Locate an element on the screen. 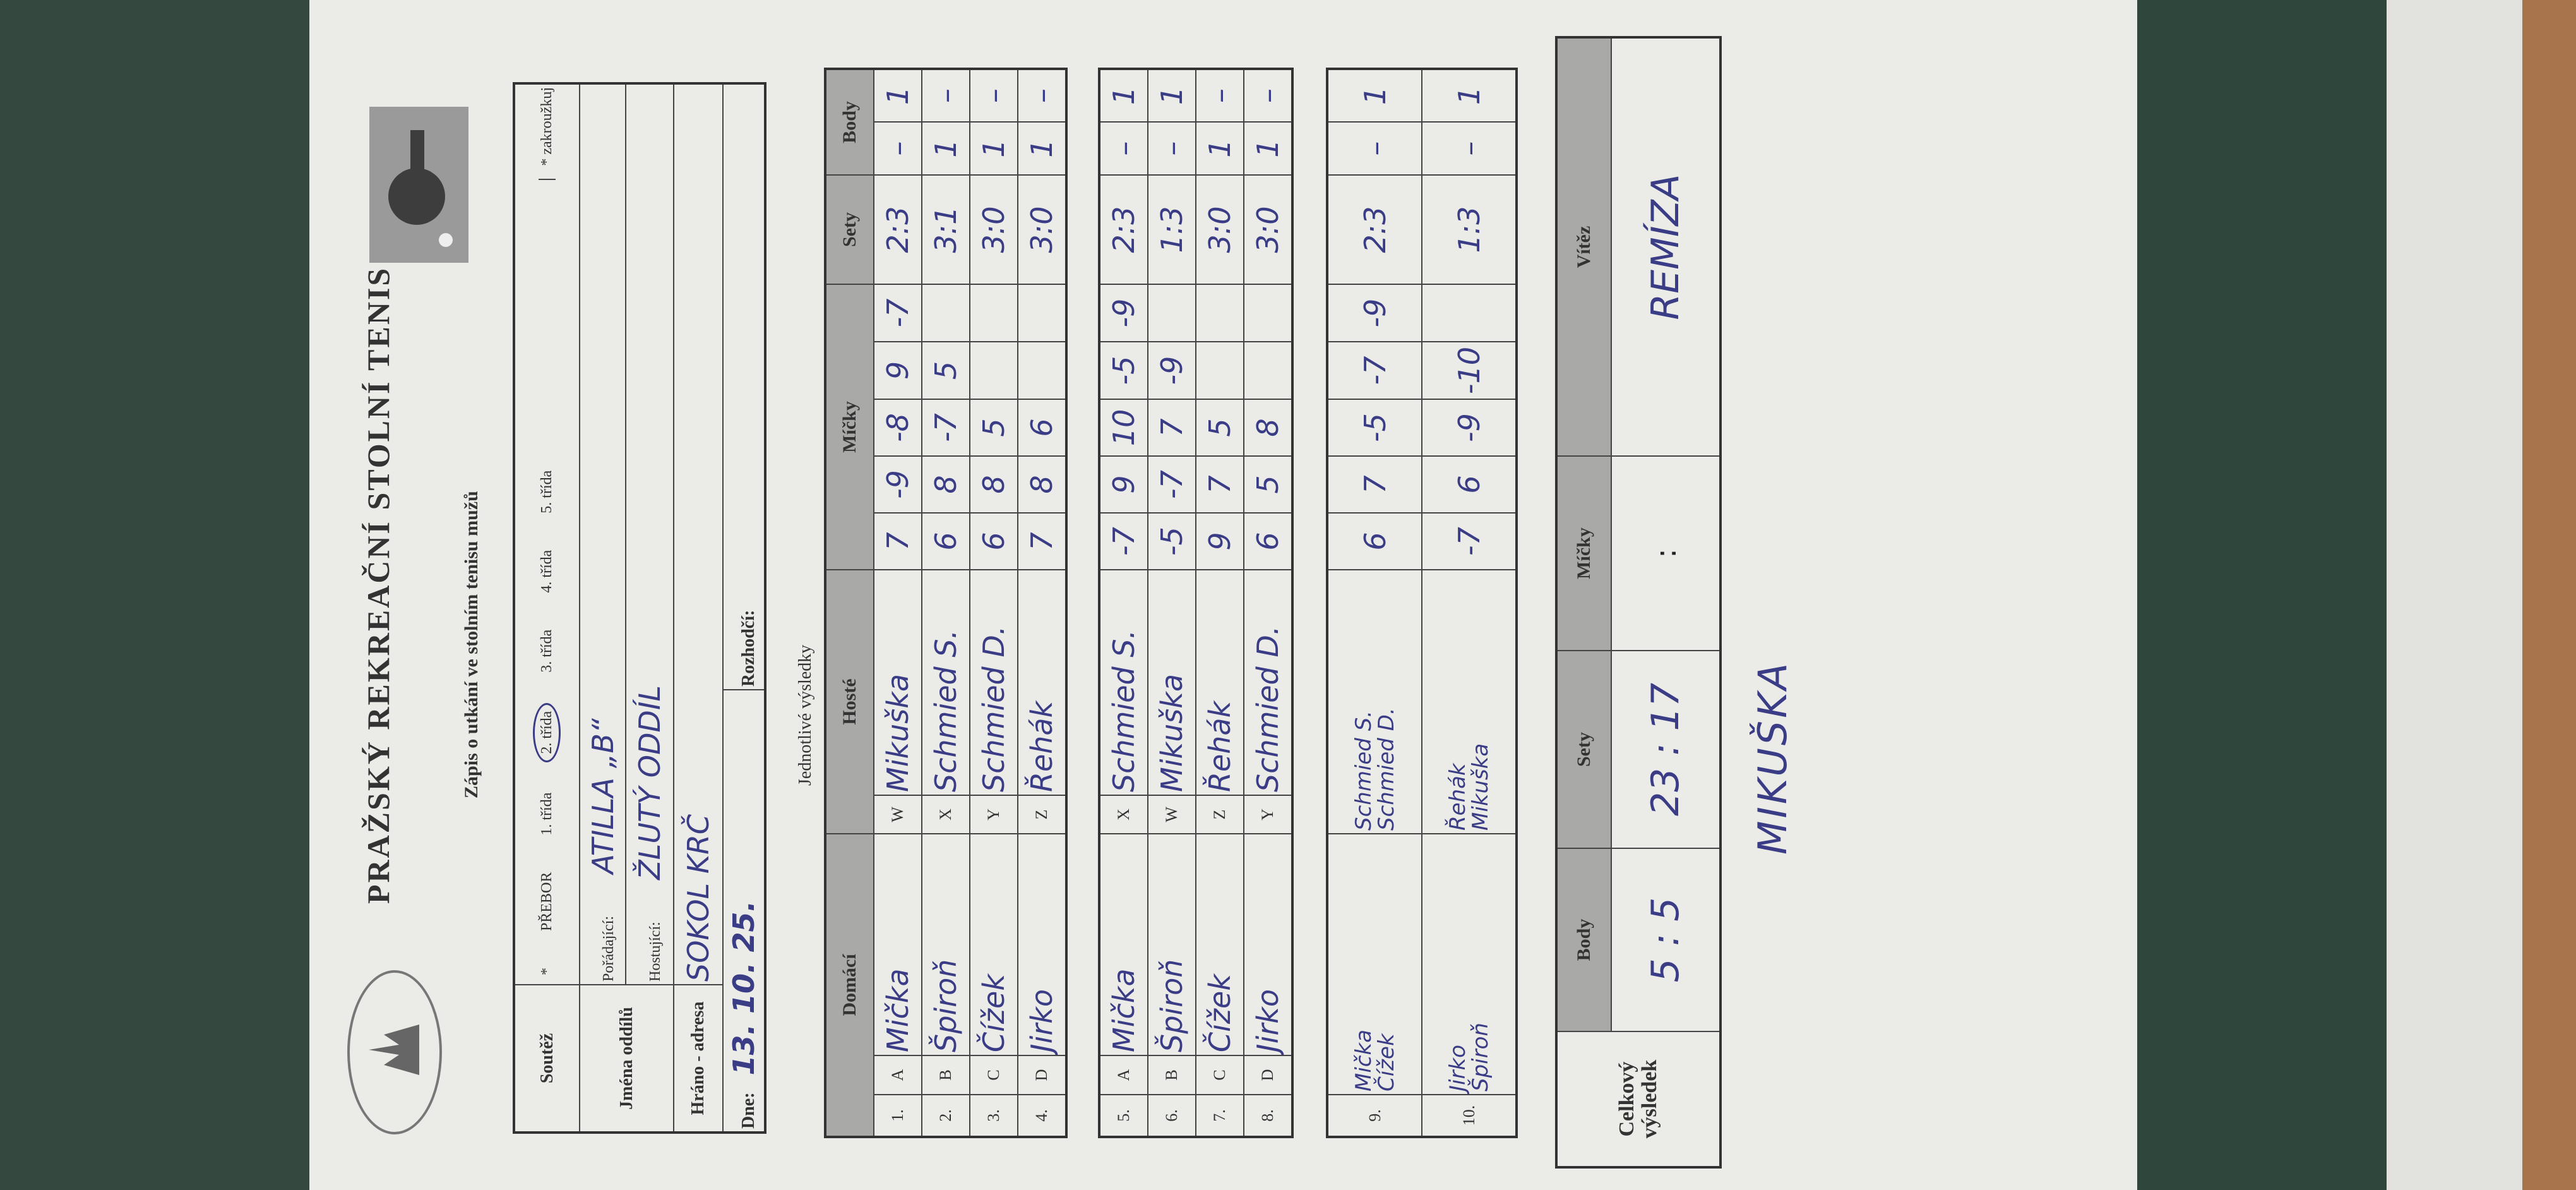 This screenshot has height=1190, width=2576. signature: MIKUŠKA is located at coordinates (1773, 757).